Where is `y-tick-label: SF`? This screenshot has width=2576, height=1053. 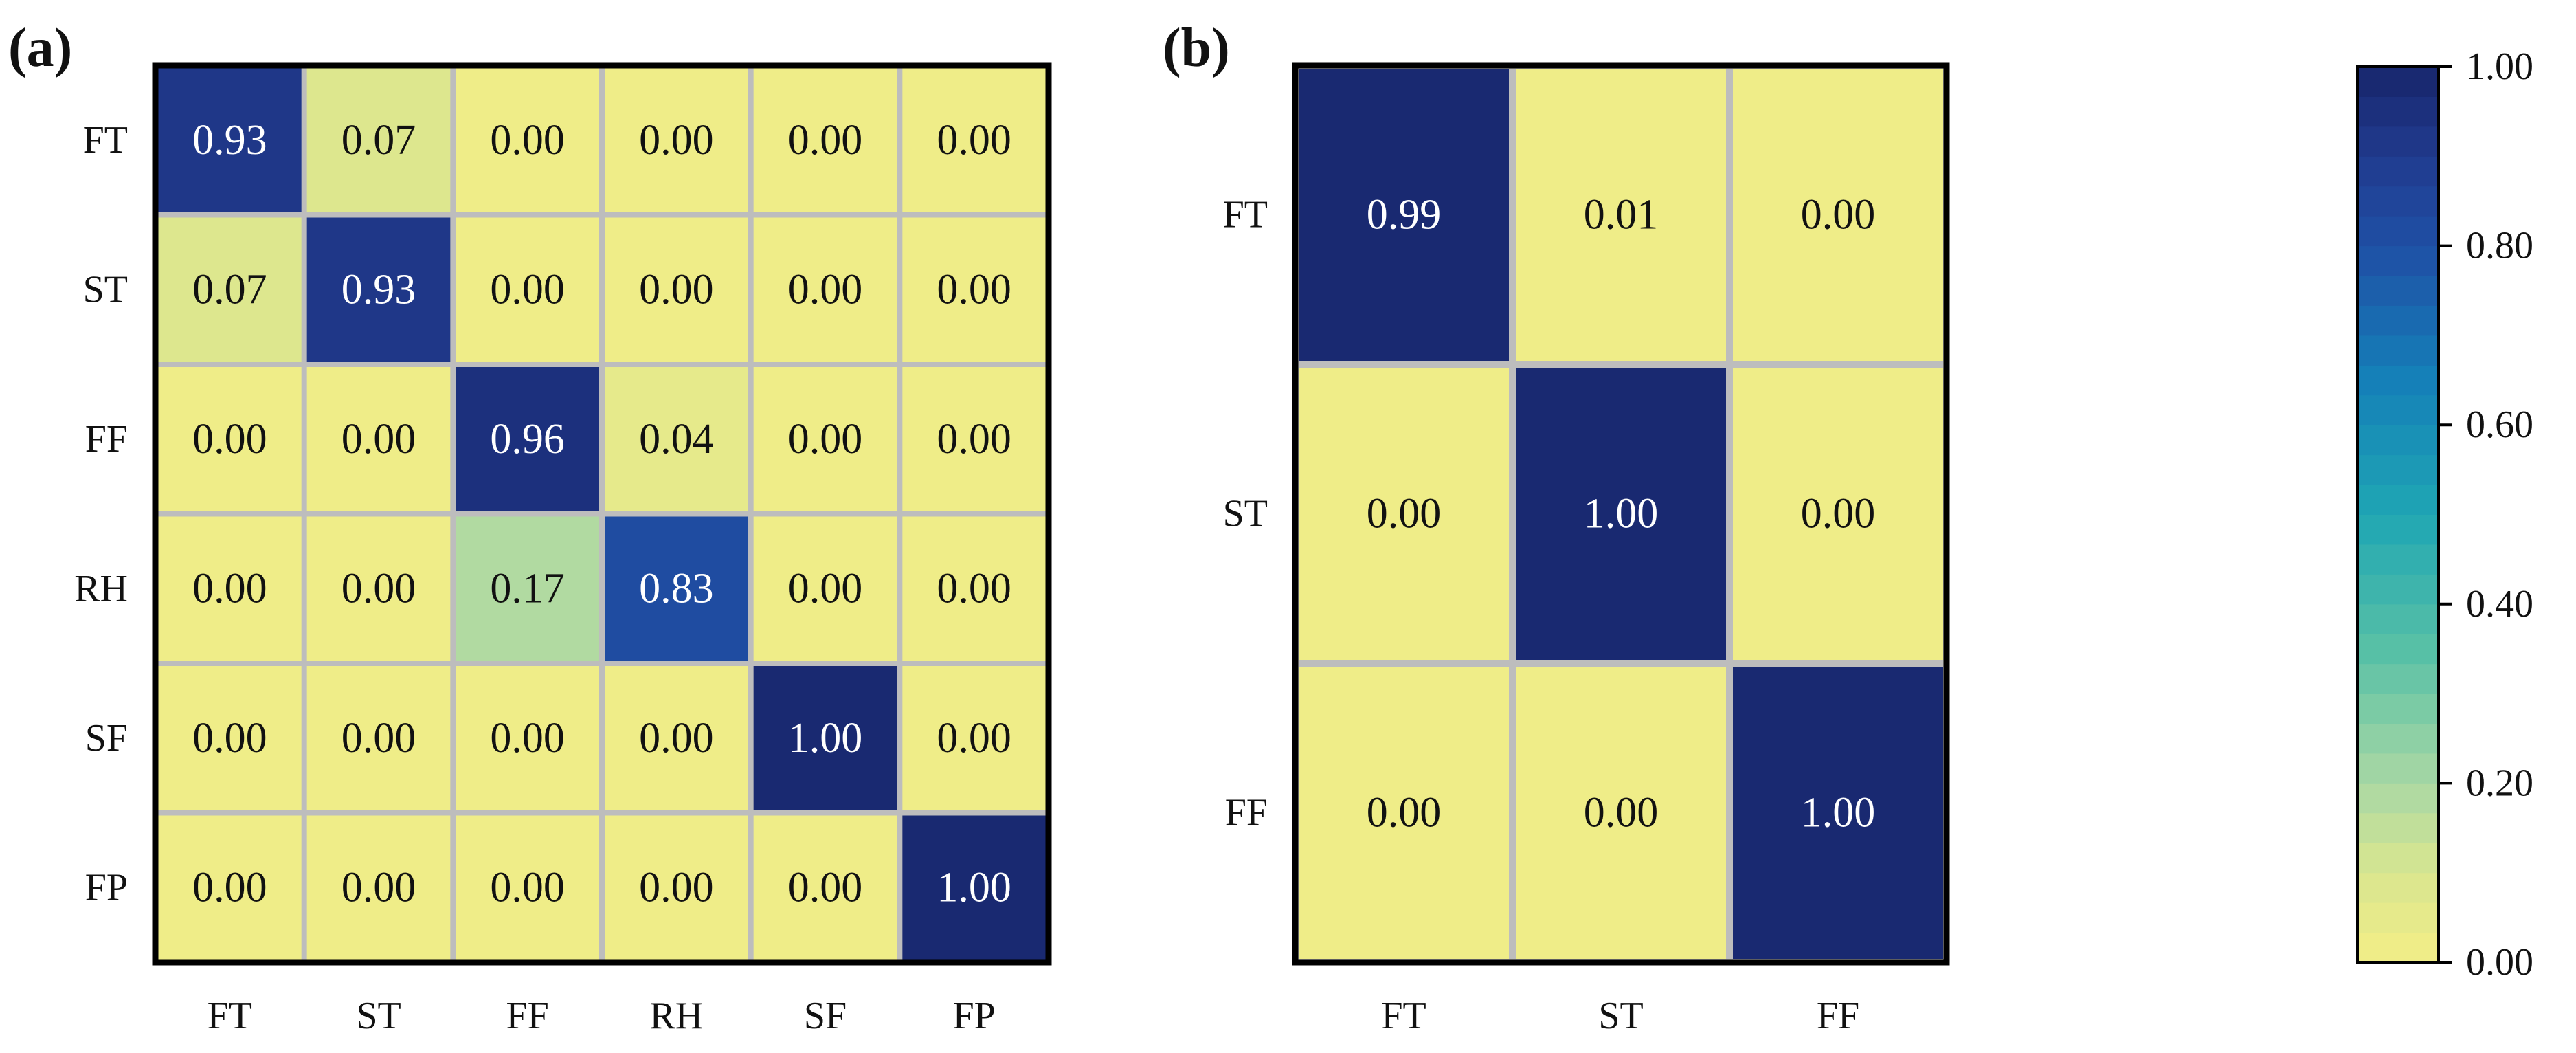
y-tick-label: SF is located at coordinates (106, 739).